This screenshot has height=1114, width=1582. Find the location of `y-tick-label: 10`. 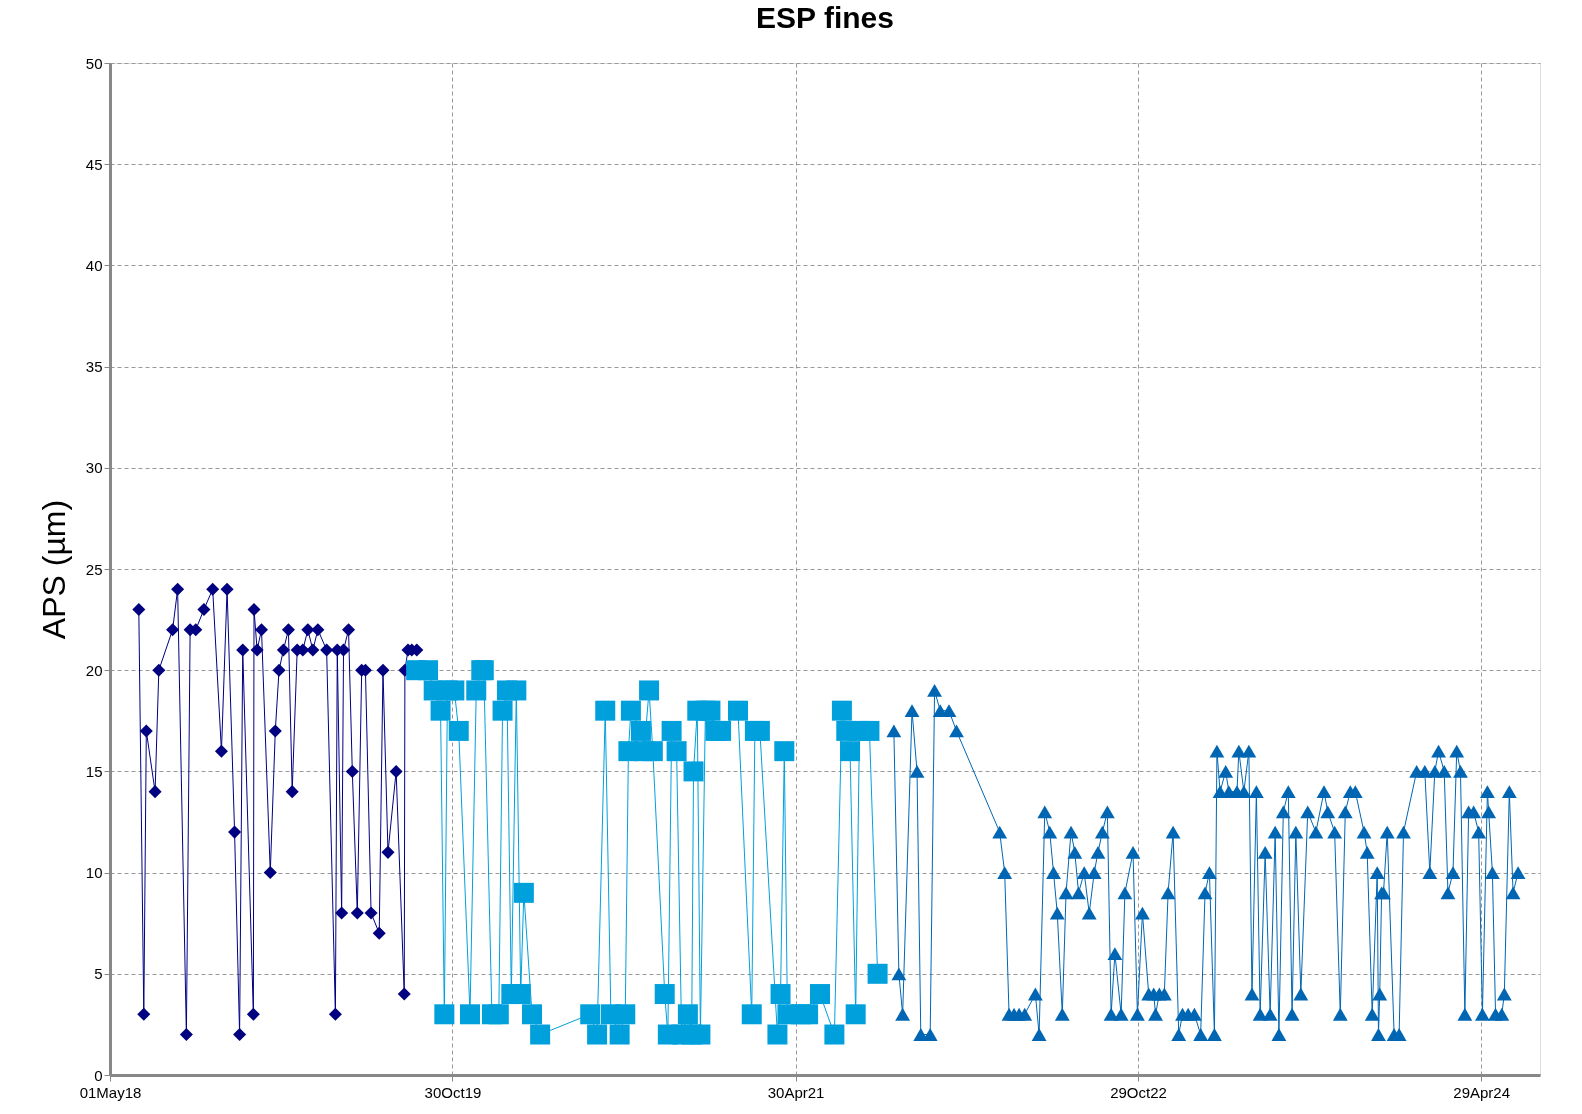

y-tick-label: 10 is located at coordinates (94, 873).